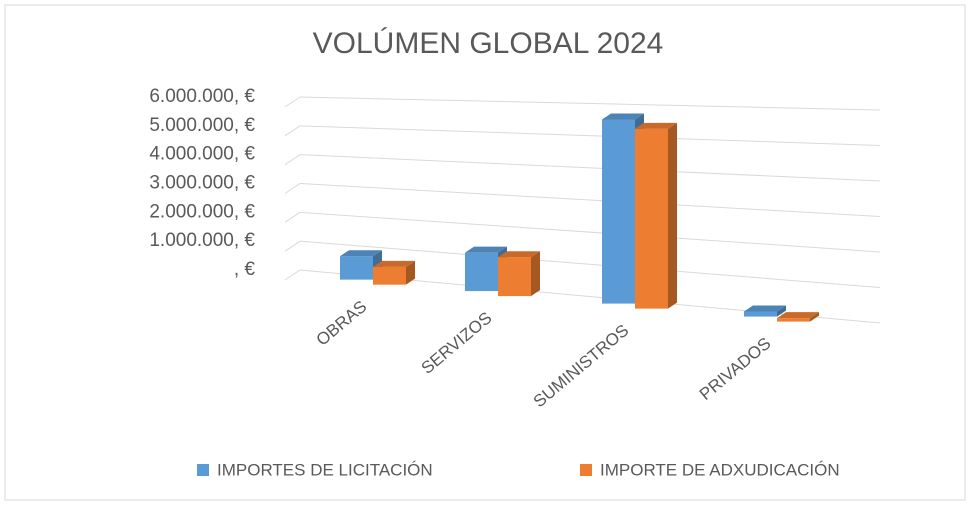 This screenshot has width=976, height=510. I want to click on y-tick-label: 4.000.000, €, so click(202, 154).